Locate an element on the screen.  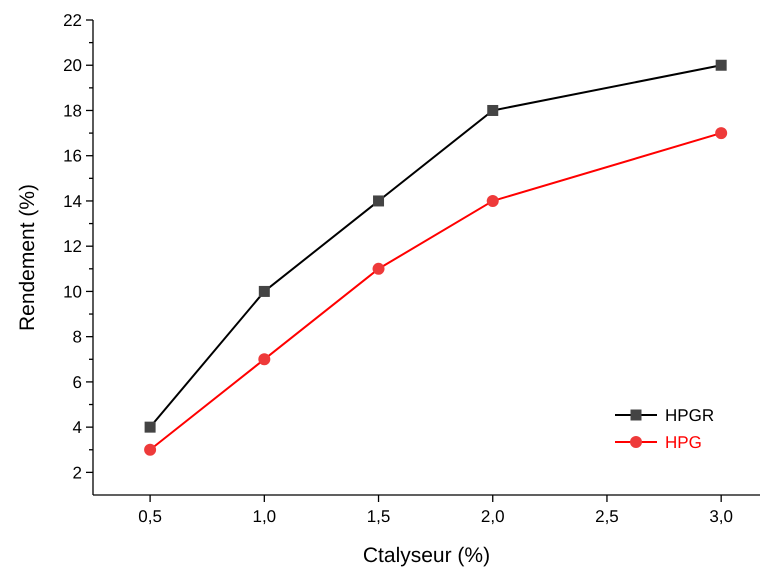
y-tick-label: 22 is located at coordinates (72, 20).